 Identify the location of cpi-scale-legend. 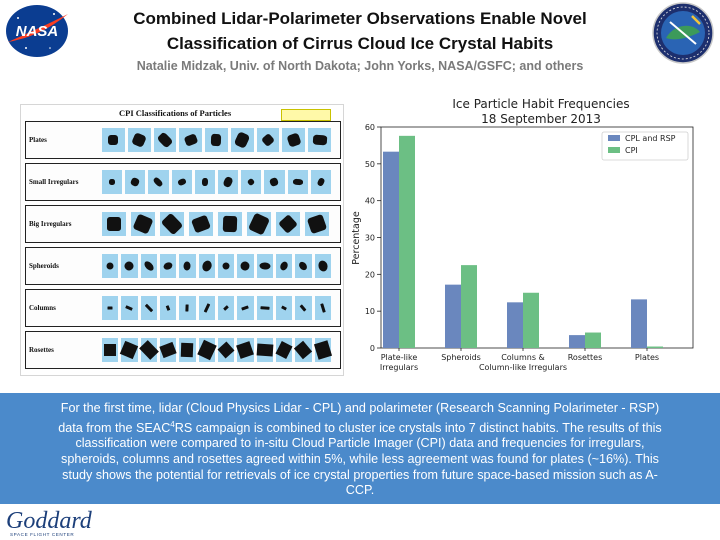
(306, 115).